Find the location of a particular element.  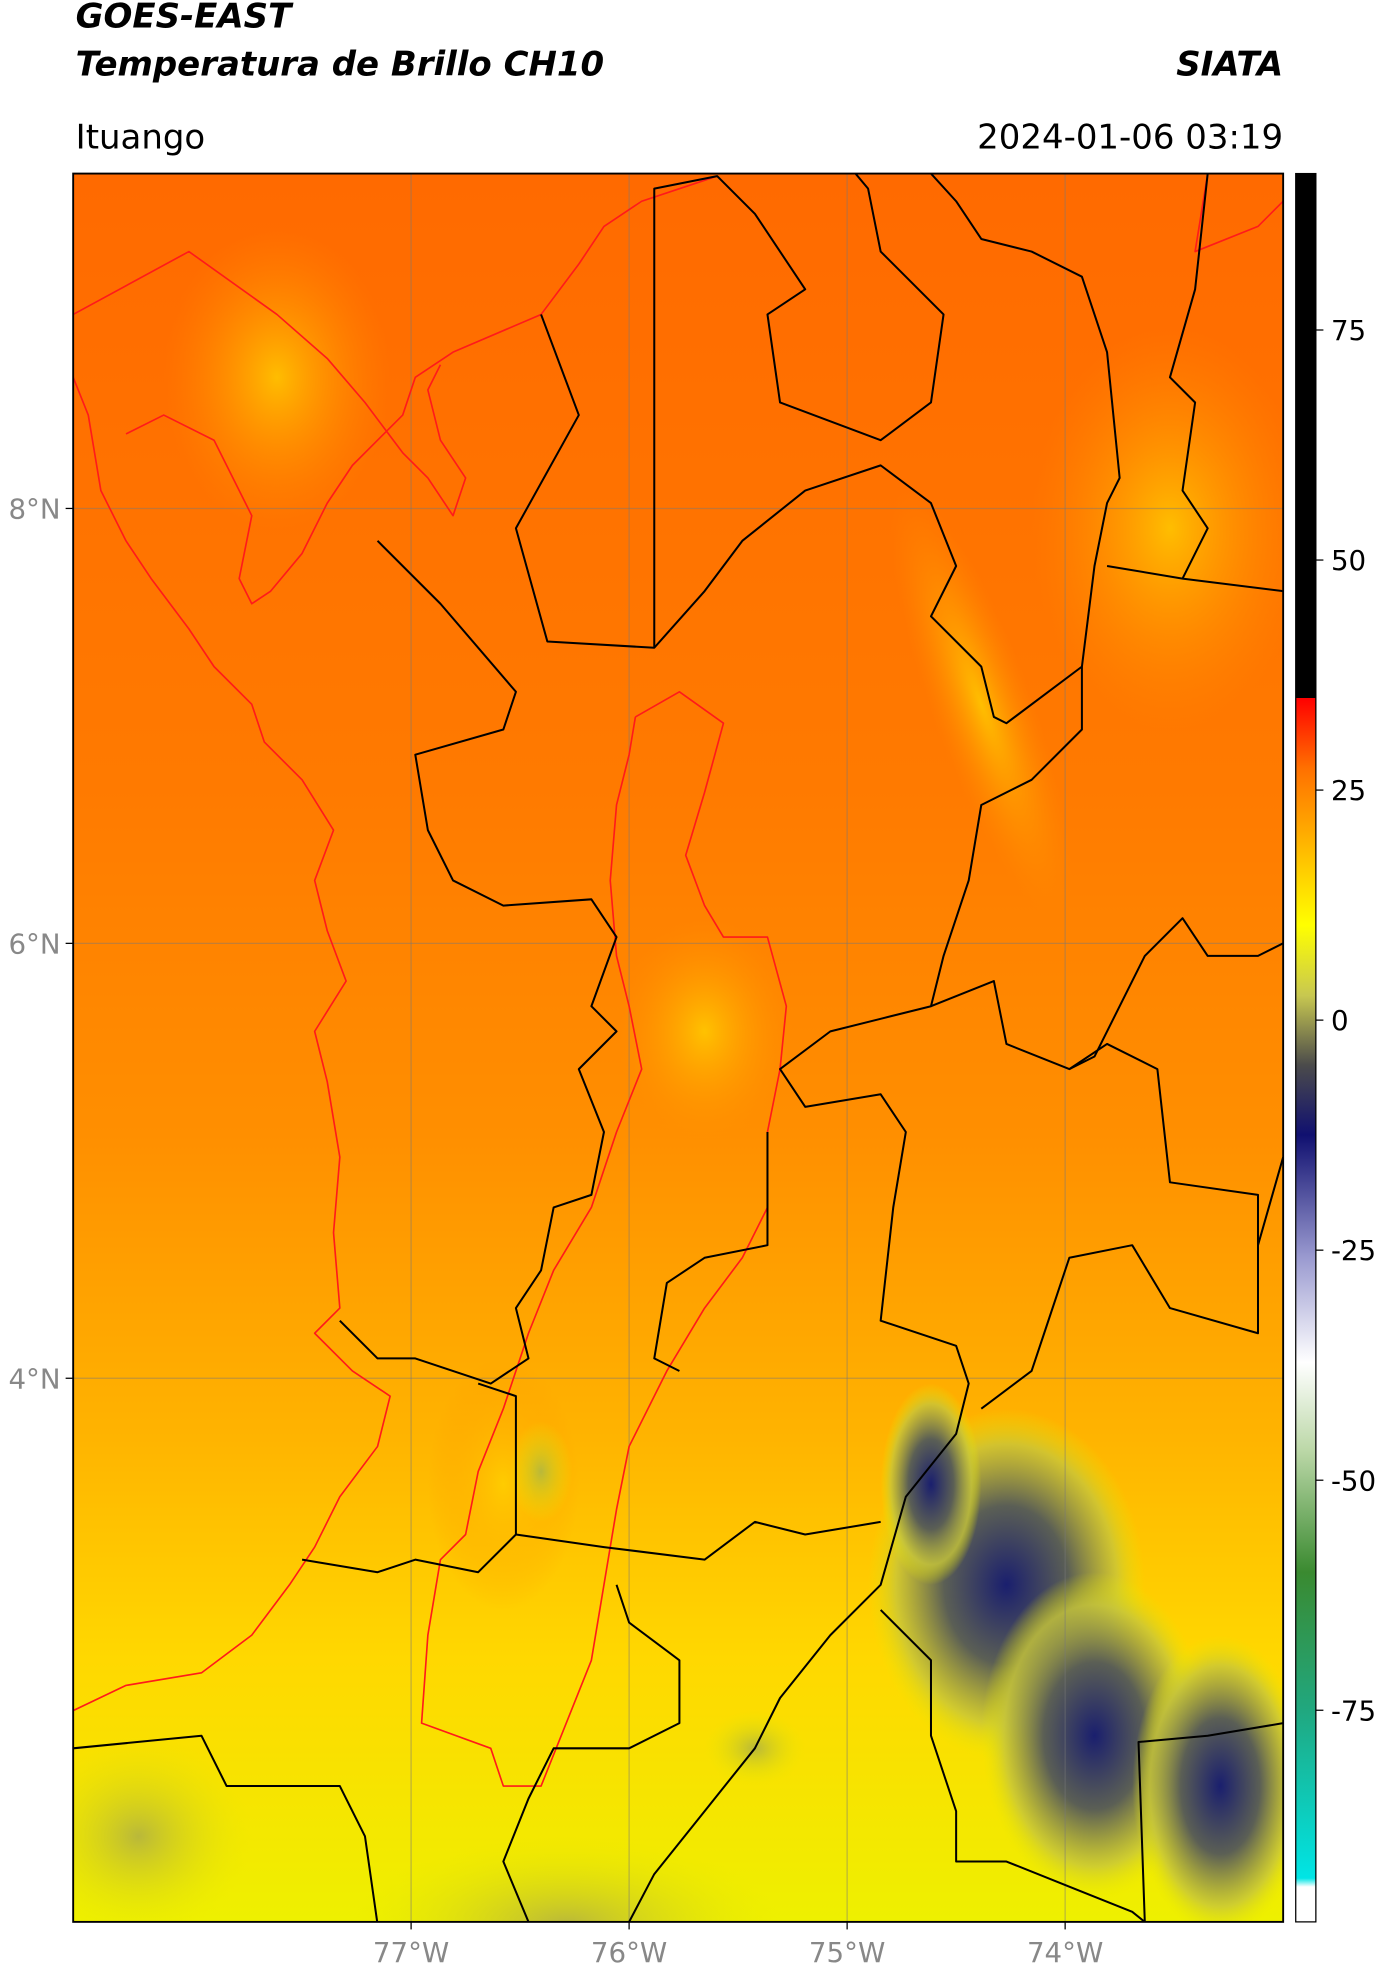

lon-tick-label: 74°W is located at coordinates (1065, 1952).